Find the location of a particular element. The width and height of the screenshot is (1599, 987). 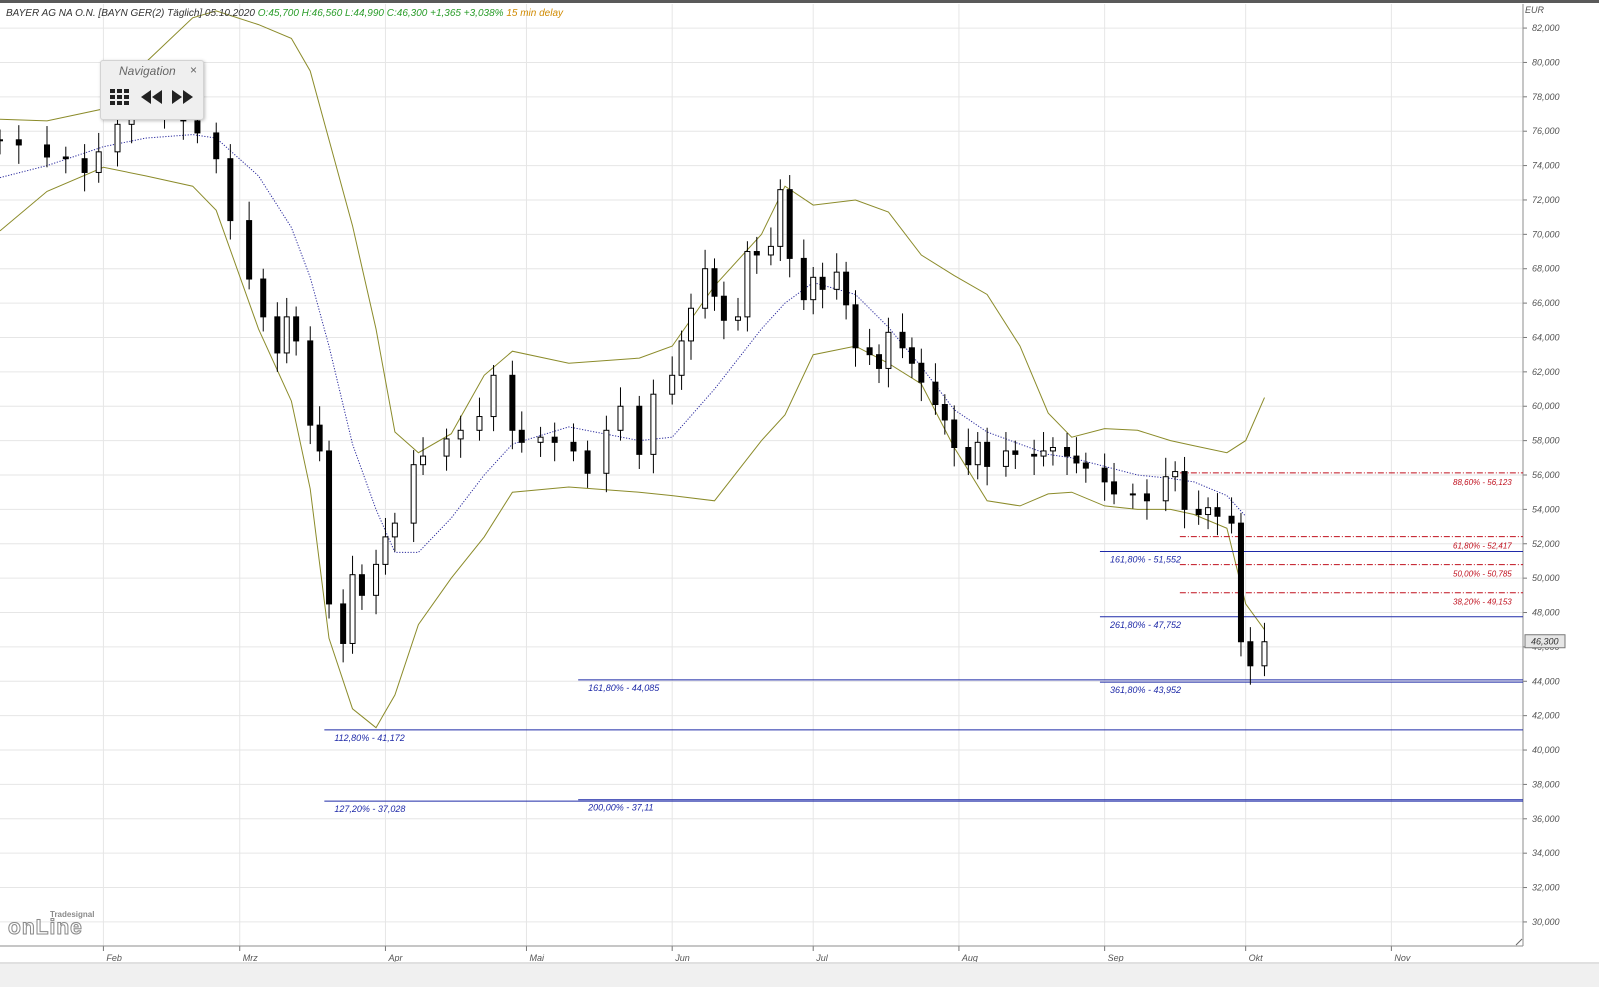

y-tick-label: 36,000 is located at coordinates (1546, 819).